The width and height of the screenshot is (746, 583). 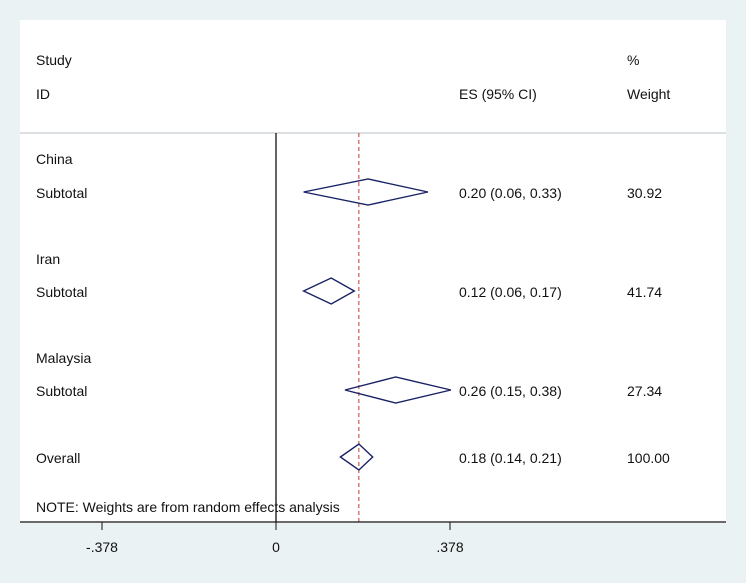 I want to click on x-tick-label-neg: -.378, so click(x=102, y=547).